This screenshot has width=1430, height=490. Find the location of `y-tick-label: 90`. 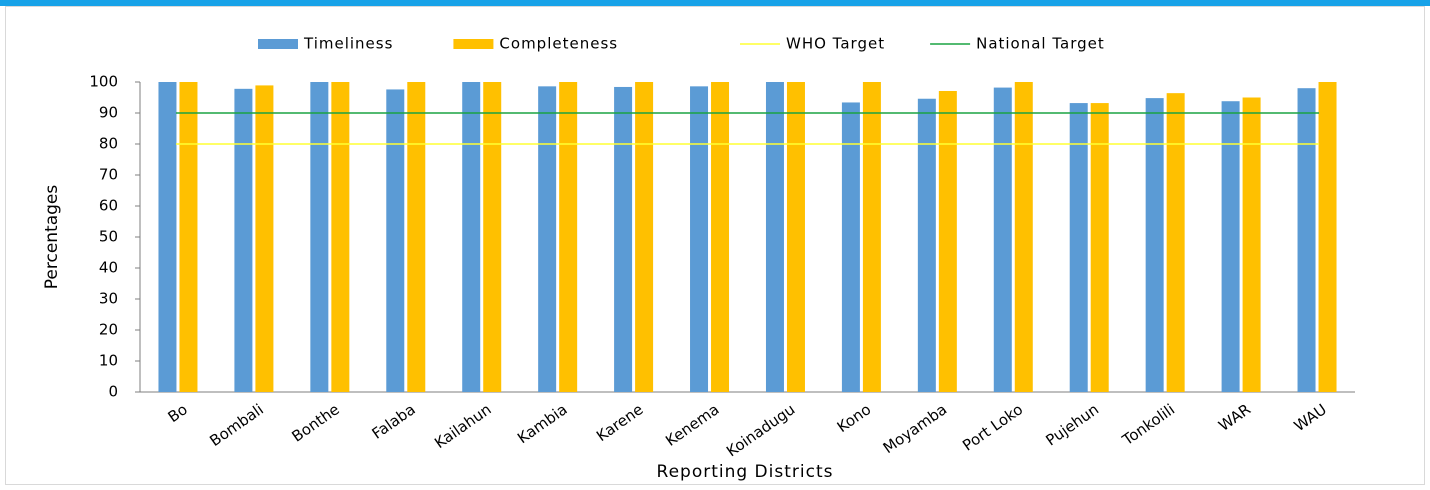

y-tick-label: 90 is located at coordinates (108, 113).